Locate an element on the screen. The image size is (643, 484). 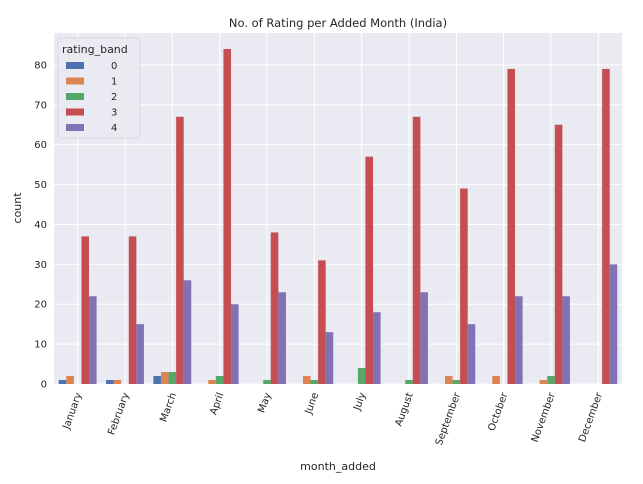
y-tick-label: 40 is located at coordinates (40, 225).